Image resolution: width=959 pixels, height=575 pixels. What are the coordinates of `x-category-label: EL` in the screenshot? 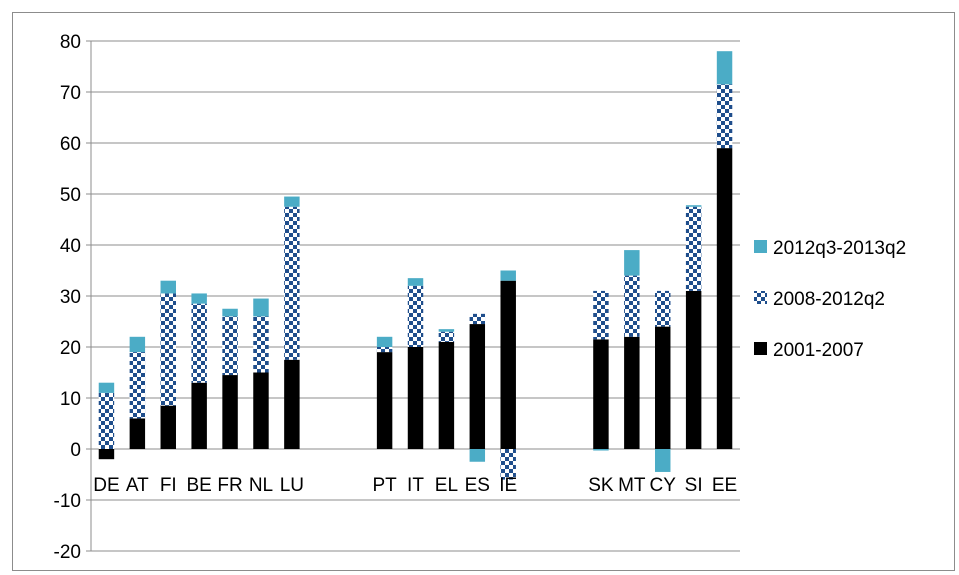 It's located at (446, 485).